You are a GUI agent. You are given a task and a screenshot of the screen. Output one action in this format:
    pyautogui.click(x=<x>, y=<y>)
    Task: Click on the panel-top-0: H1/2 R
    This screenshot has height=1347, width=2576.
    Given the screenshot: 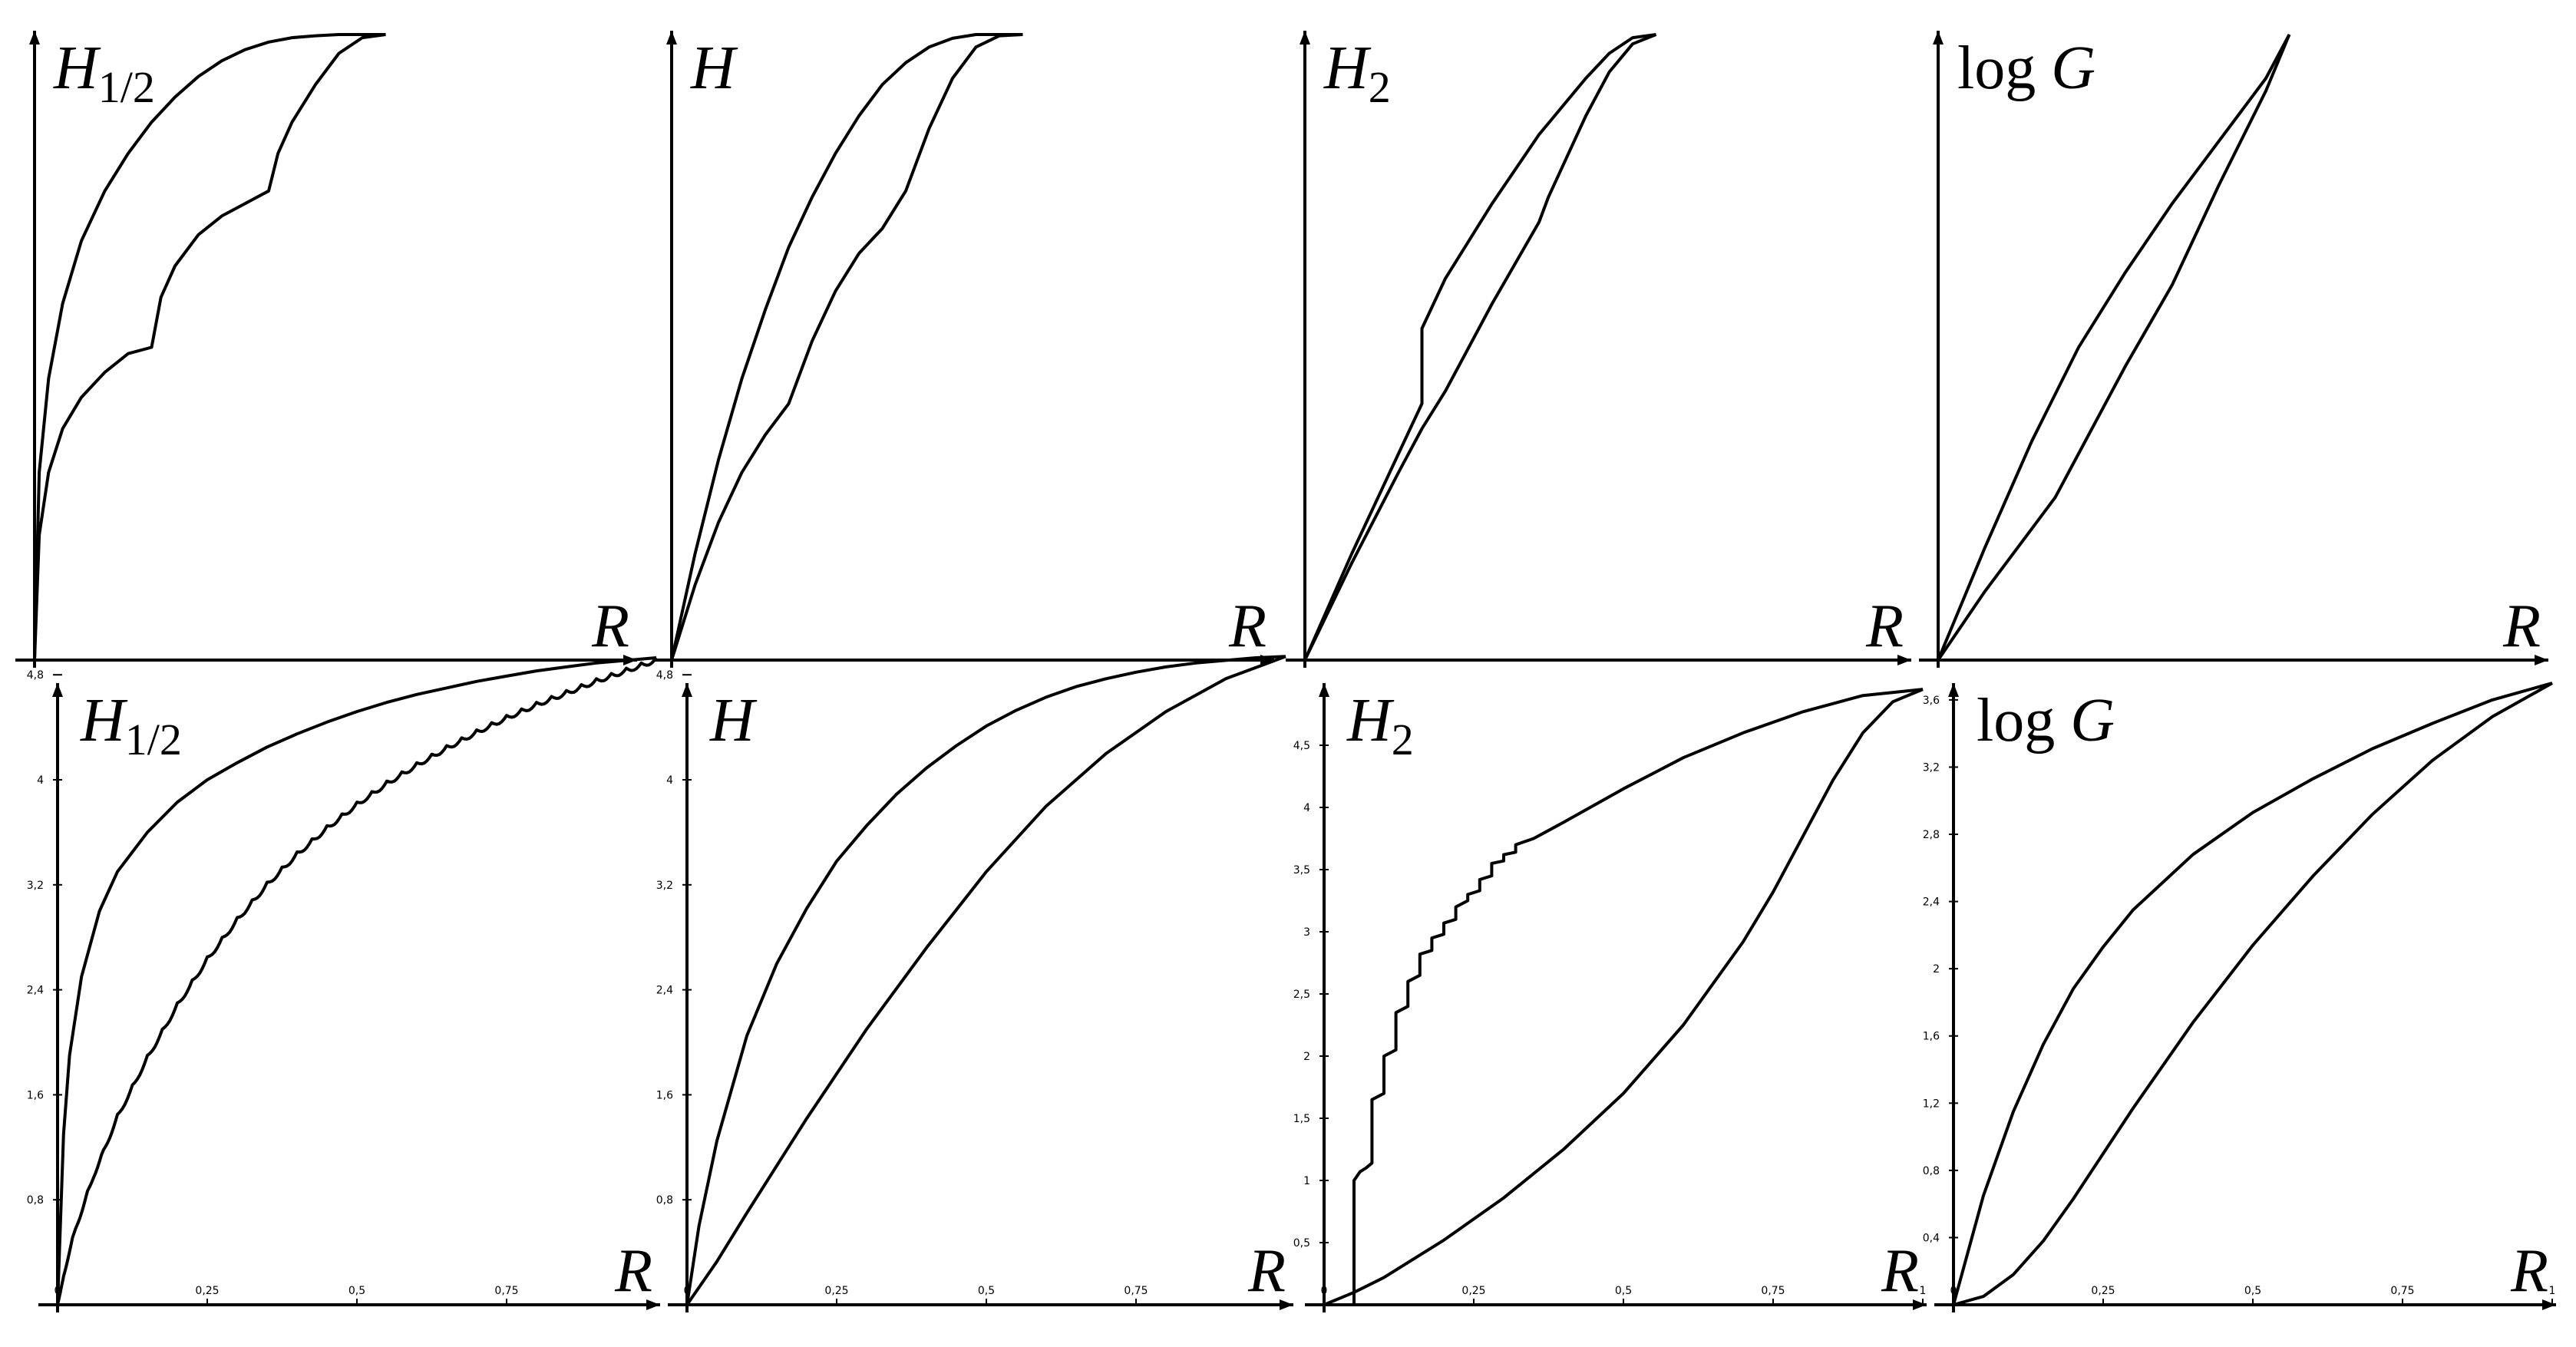 What is the action you would take?
    pyautogui.click(x=326, y=349)
    